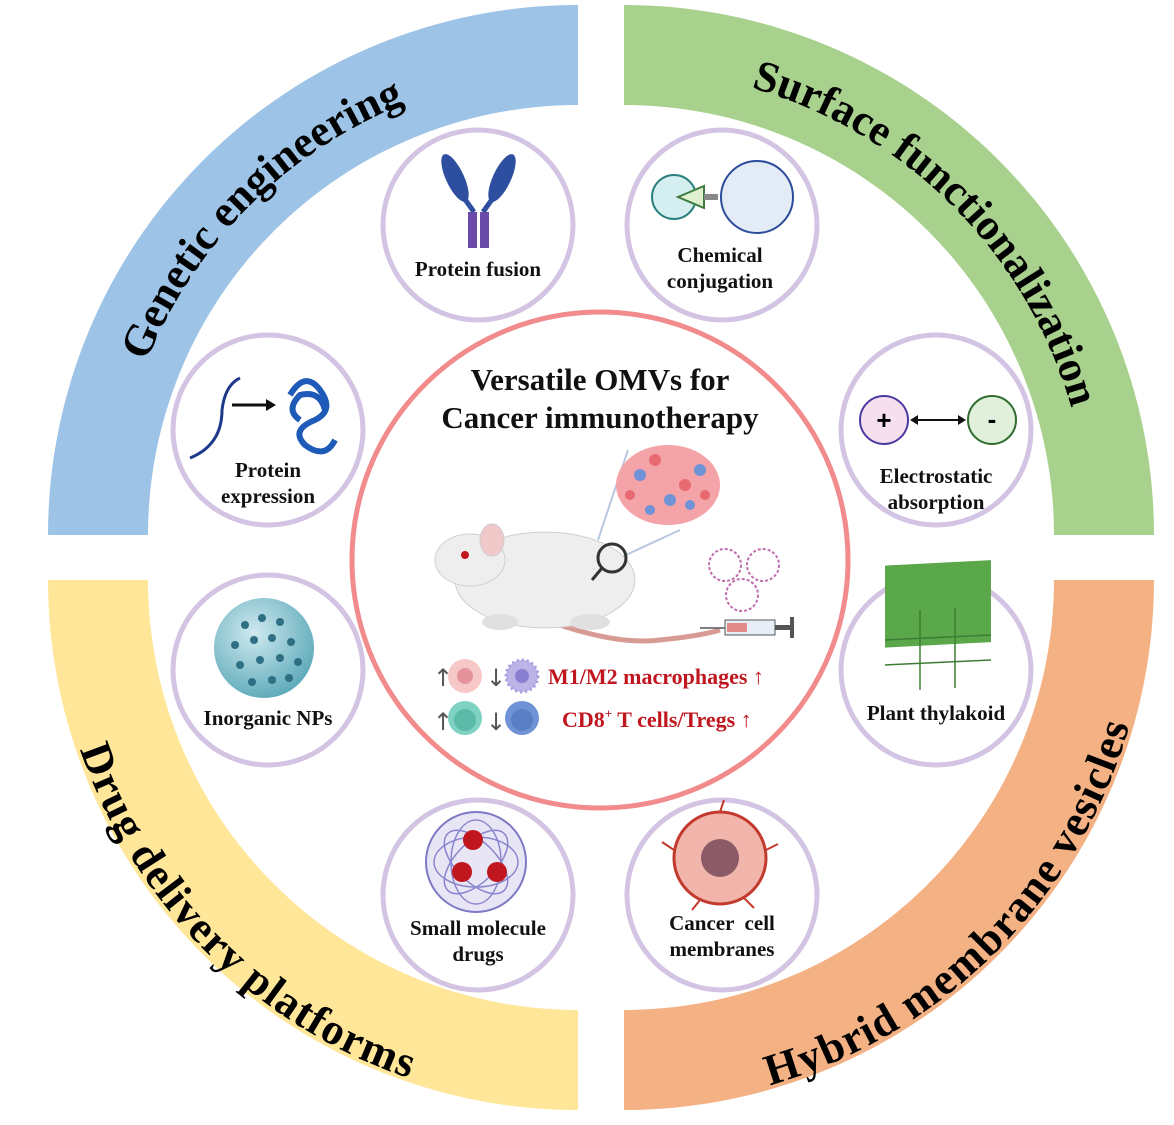 This screenshot has width=1174, height=1125. Describe the element at coordinates (936, 713) in the screenshot. I see `node-label-plant-thylakoid: Plant thylakoid` at that location.